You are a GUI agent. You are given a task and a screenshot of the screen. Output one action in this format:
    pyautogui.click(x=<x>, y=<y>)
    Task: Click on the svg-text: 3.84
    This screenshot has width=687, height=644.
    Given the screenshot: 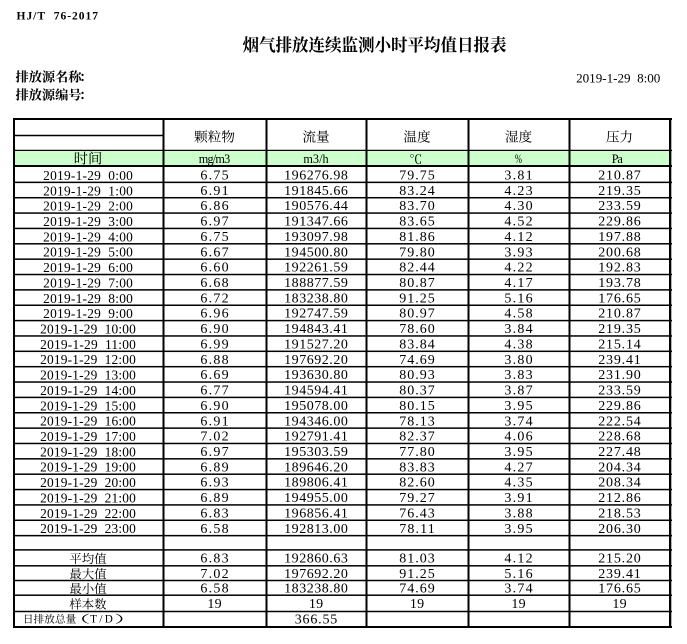 What is the action you would take?
    pyautogui.click(x=518, y=329)
    